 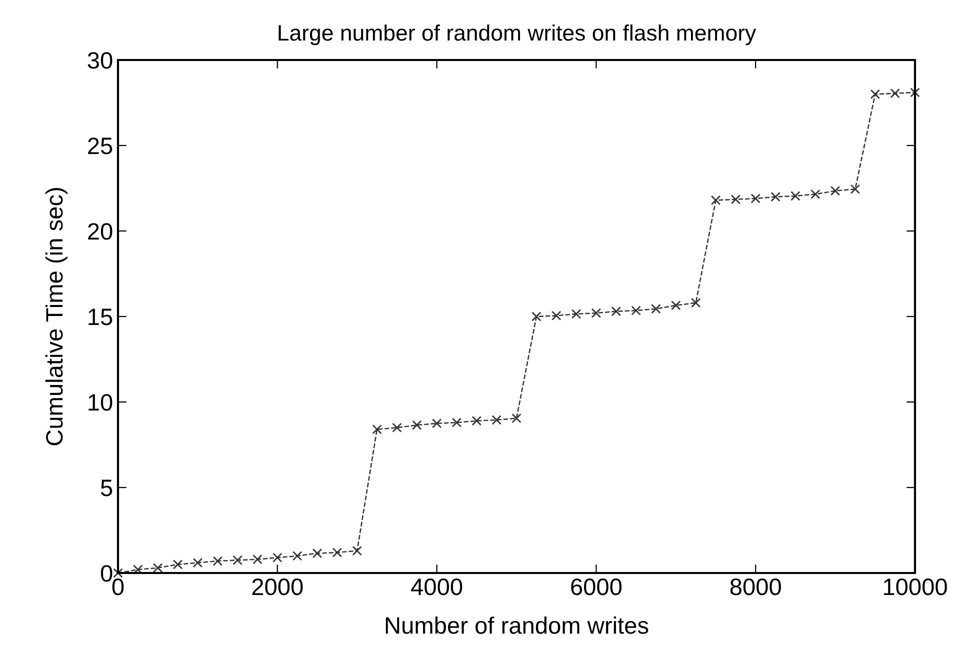 I want to click on y-tick-label: 5, so click(x=106, y=488).